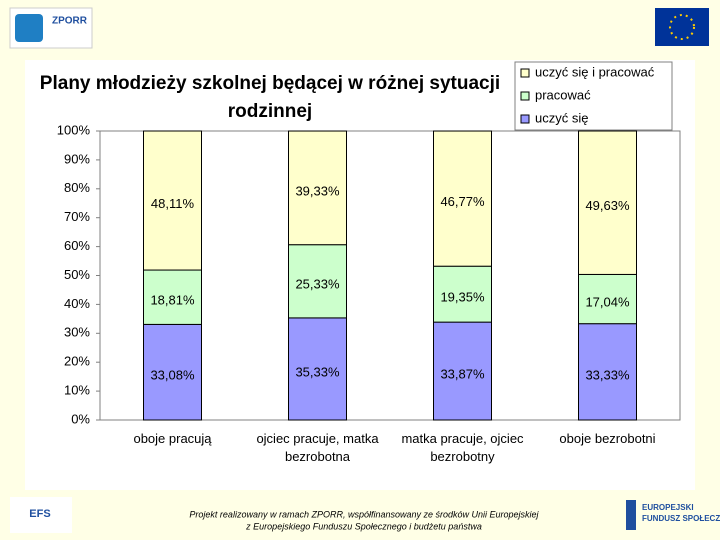  I want to click on legend-label: uczyć się, so click(561, 117).